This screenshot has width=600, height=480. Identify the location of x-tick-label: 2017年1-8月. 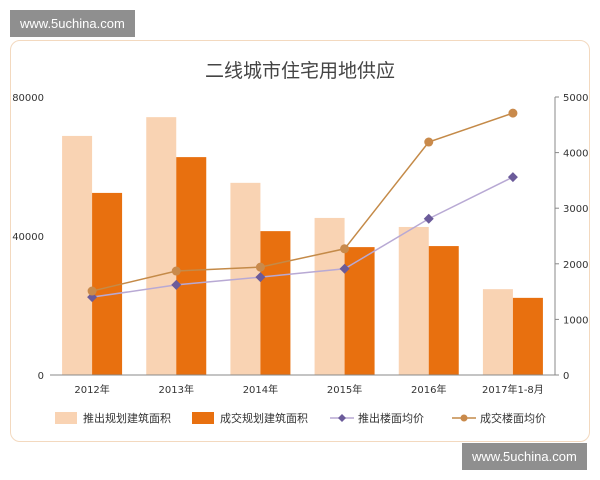
(513, 389).